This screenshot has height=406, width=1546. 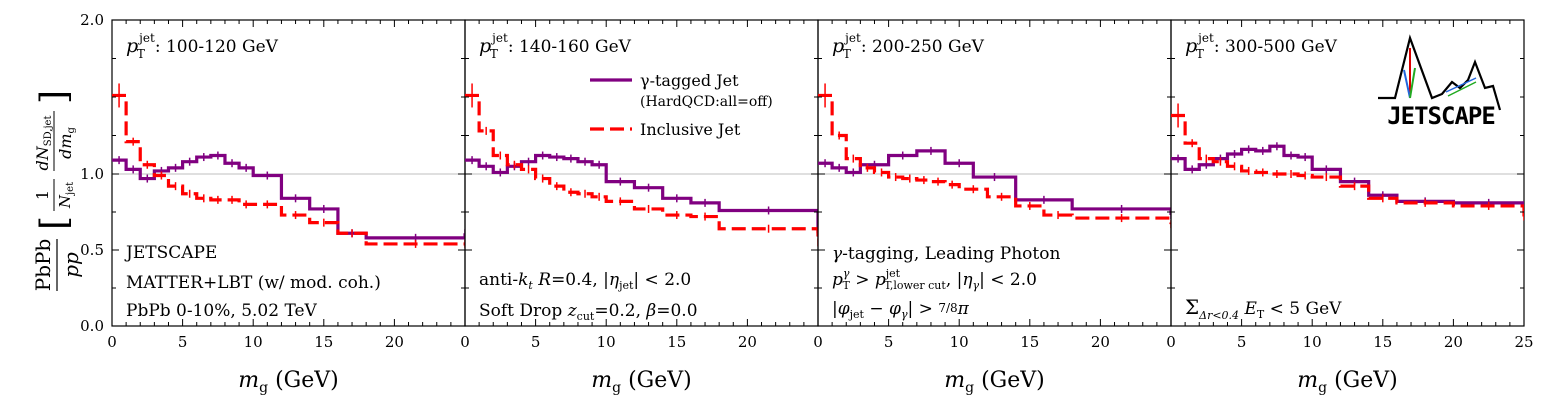 What do you see at coordinates (690, 129) in the screenshot?
I see `legend-inclusive-label: Inclusive Jet` at bounding box center [690, 129].